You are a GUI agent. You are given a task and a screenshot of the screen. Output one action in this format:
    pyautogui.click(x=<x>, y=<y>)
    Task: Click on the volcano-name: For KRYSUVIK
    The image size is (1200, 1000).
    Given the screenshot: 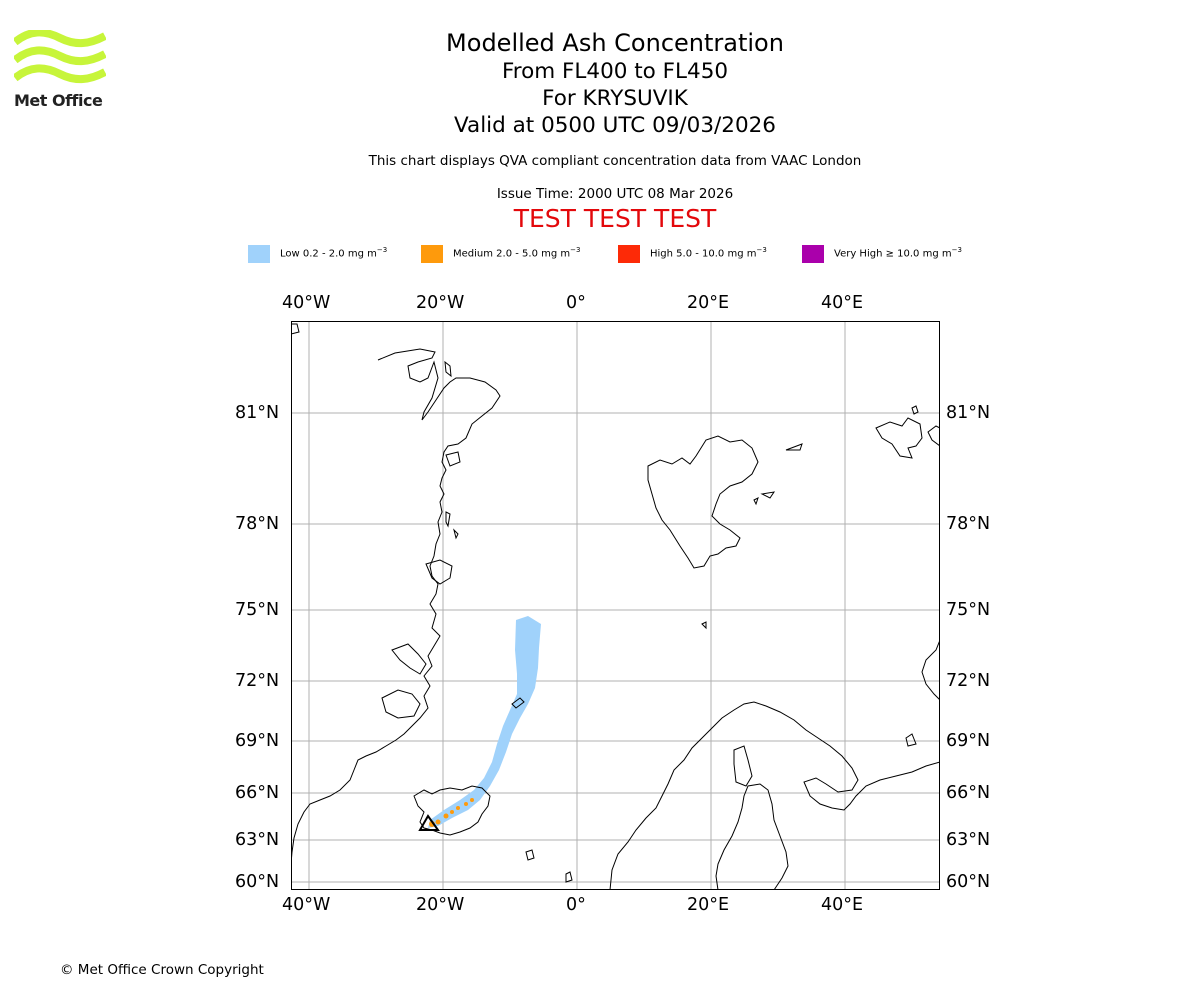 What is the action you would take?
    pyautogui.click(x=615, y=98)
    